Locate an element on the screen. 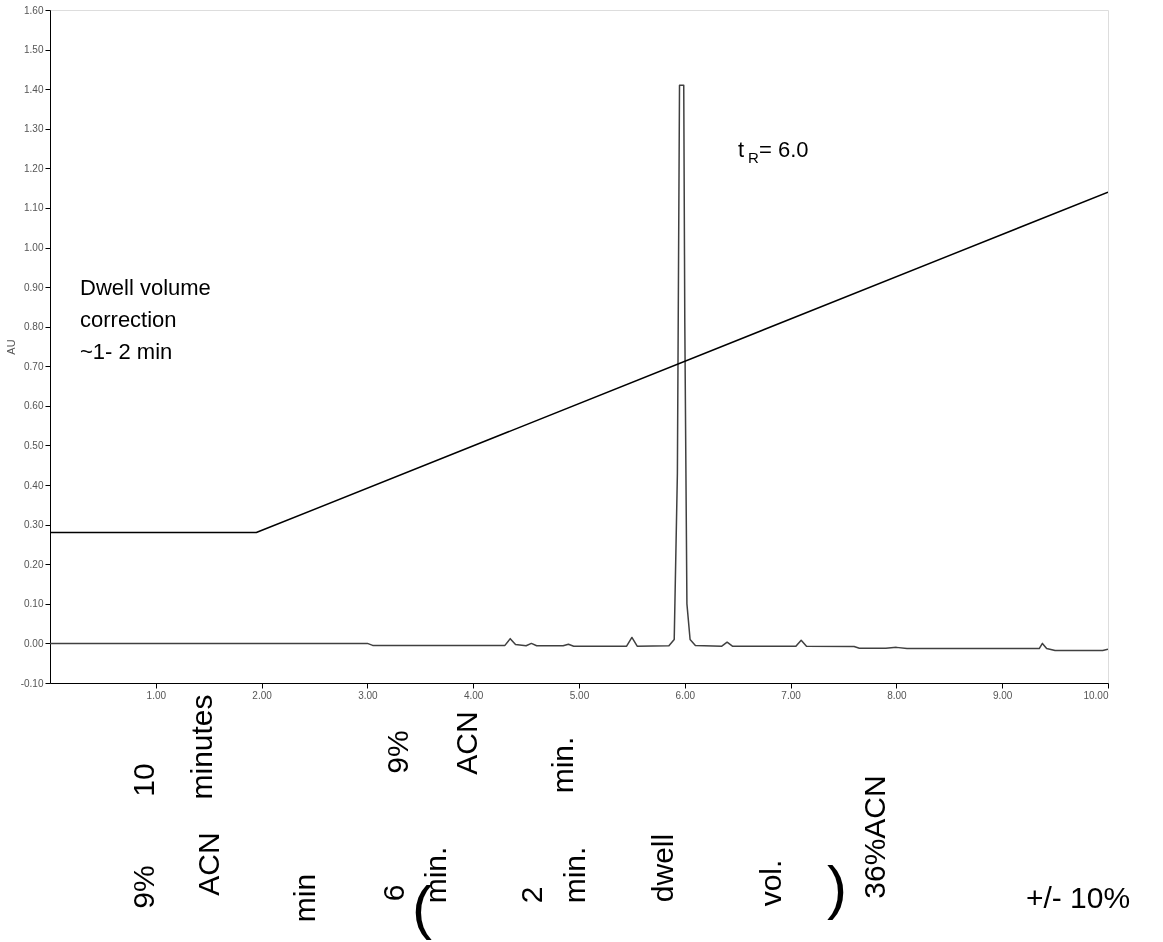  y-axis-title: AU is located at coordinates (10, 347).